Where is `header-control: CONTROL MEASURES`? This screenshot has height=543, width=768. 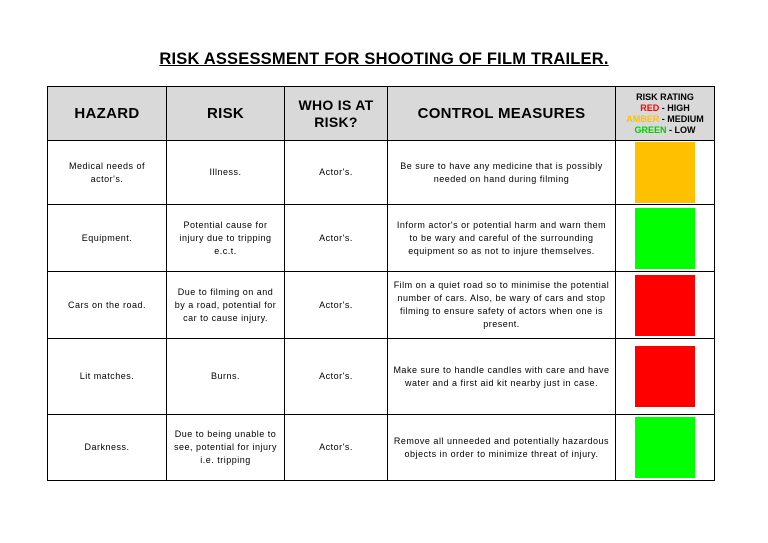 header-control: CONTROL MEASURES is located at coordinates (501, 113).